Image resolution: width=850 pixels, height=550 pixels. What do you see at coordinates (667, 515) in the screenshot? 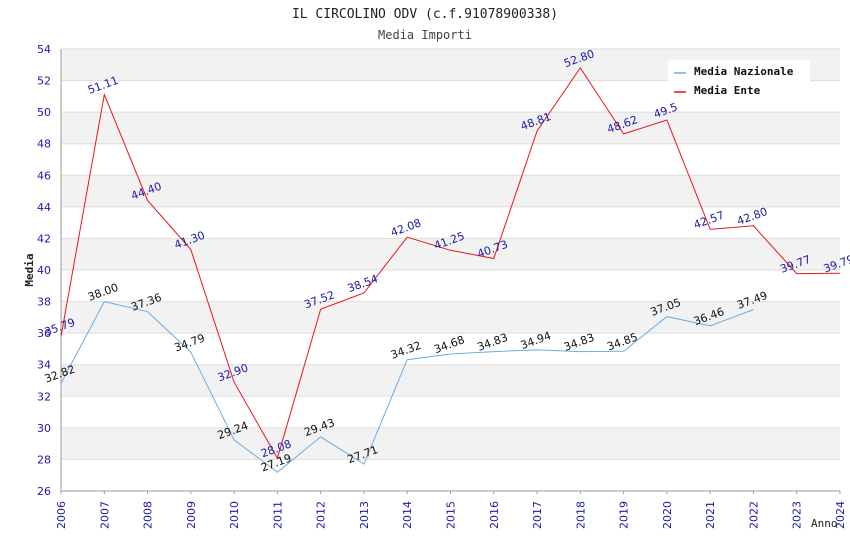
I see `x-tick-label: 2020` at bounding box center [667, 515].